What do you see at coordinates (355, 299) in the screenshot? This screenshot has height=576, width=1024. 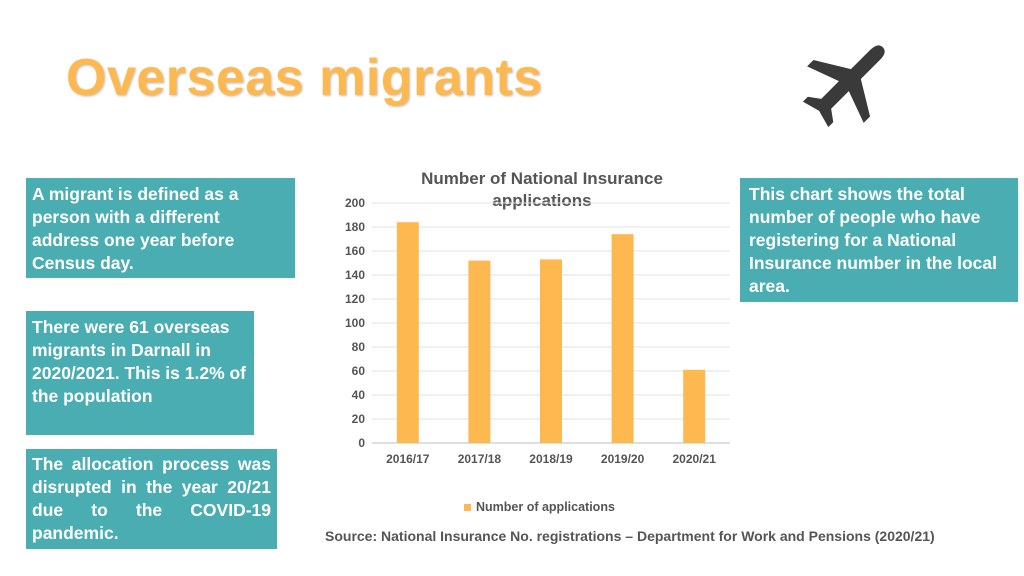 I see `y-tick-label: 120` at bounding box center [355, 299].